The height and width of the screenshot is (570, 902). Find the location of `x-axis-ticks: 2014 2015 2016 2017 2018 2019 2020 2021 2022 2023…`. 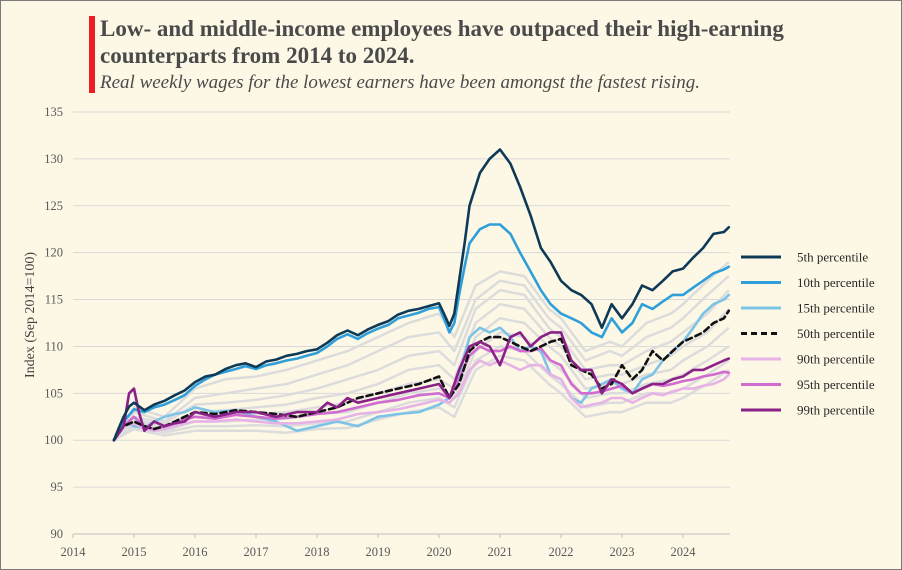

x-axis-ticks: 2014 2015 2016 2017 2018 2019 2020 2021 2022 2023… is located at coordinates (395, 546).